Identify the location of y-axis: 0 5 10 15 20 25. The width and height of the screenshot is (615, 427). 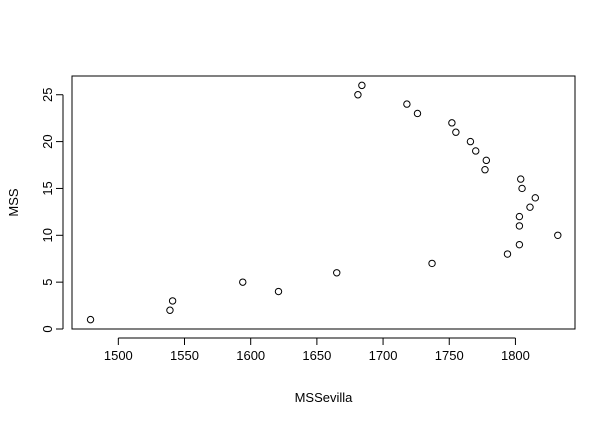
(52, 210).